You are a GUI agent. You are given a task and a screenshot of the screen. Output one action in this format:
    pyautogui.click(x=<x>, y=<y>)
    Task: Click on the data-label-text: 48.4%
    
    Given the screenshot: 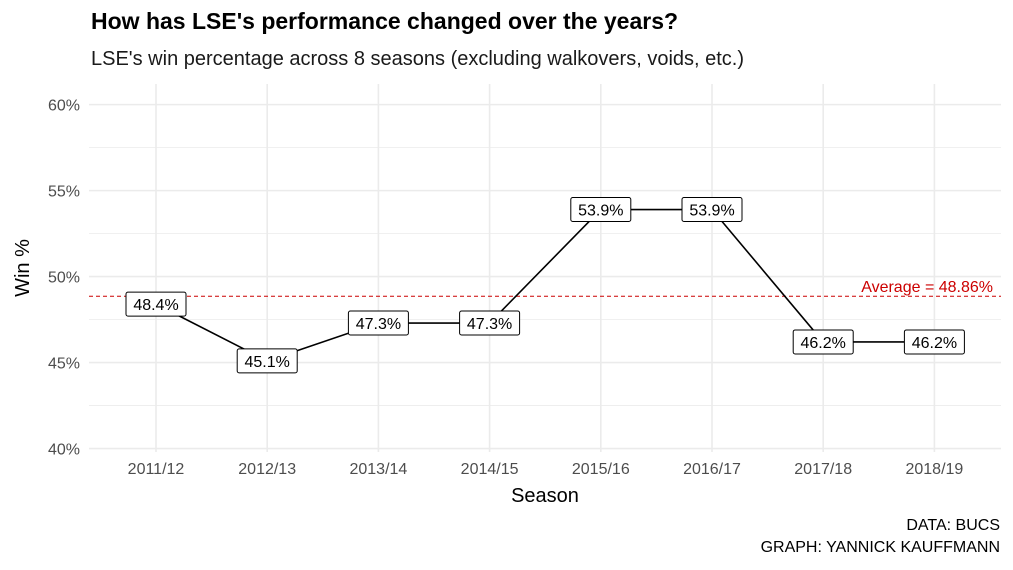 What is the action you would take?
    pyautogui.click(x=155, y=305)
    